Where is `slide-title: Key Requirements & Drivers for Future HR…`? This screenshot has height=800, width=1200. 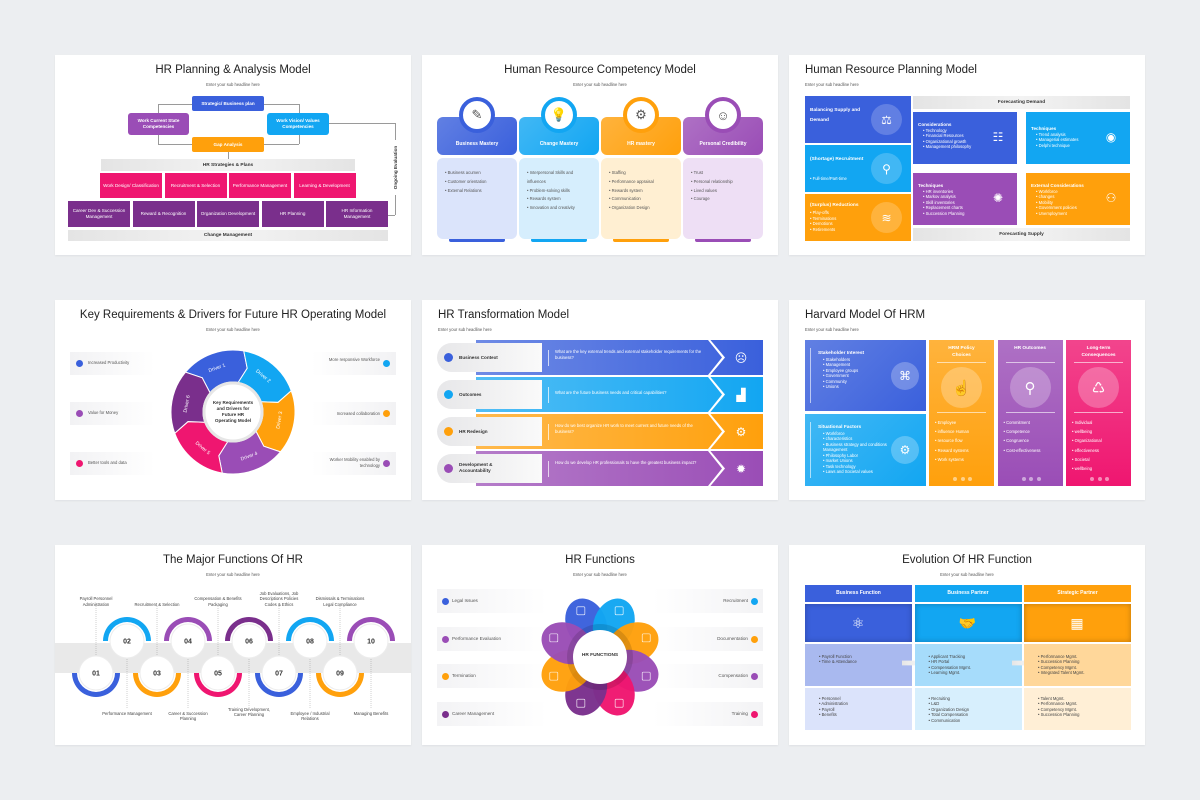 slide-title: Key Requirements & Drivers for Future HR… is located at coordinates (233, 315).